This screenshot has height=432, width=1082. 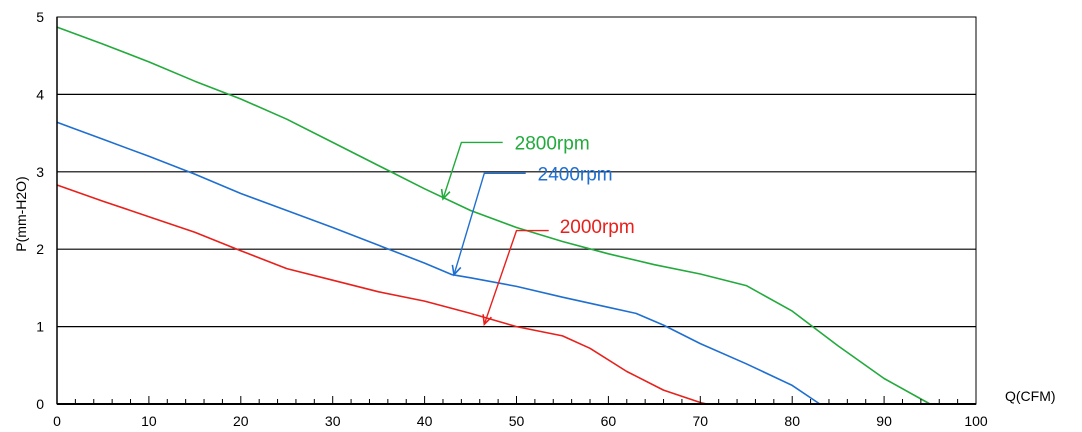 What do you see at coordinates (552, 143) in the screenshot?
I see `series-label-2800rpm: 2800rpm` at bounding box center [552, 143].